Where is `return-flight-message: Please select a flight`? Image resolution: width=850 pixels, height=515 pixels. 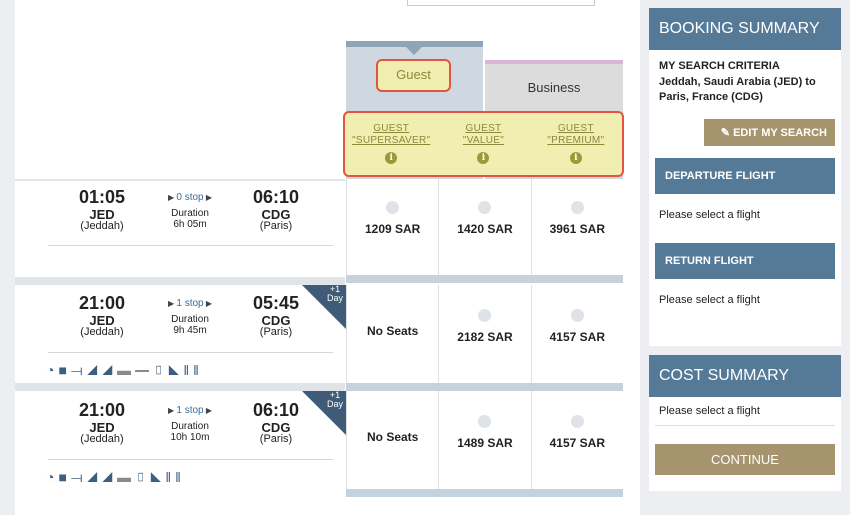
return-flight-message: Please select a flight is located at coordinates (709, 300).